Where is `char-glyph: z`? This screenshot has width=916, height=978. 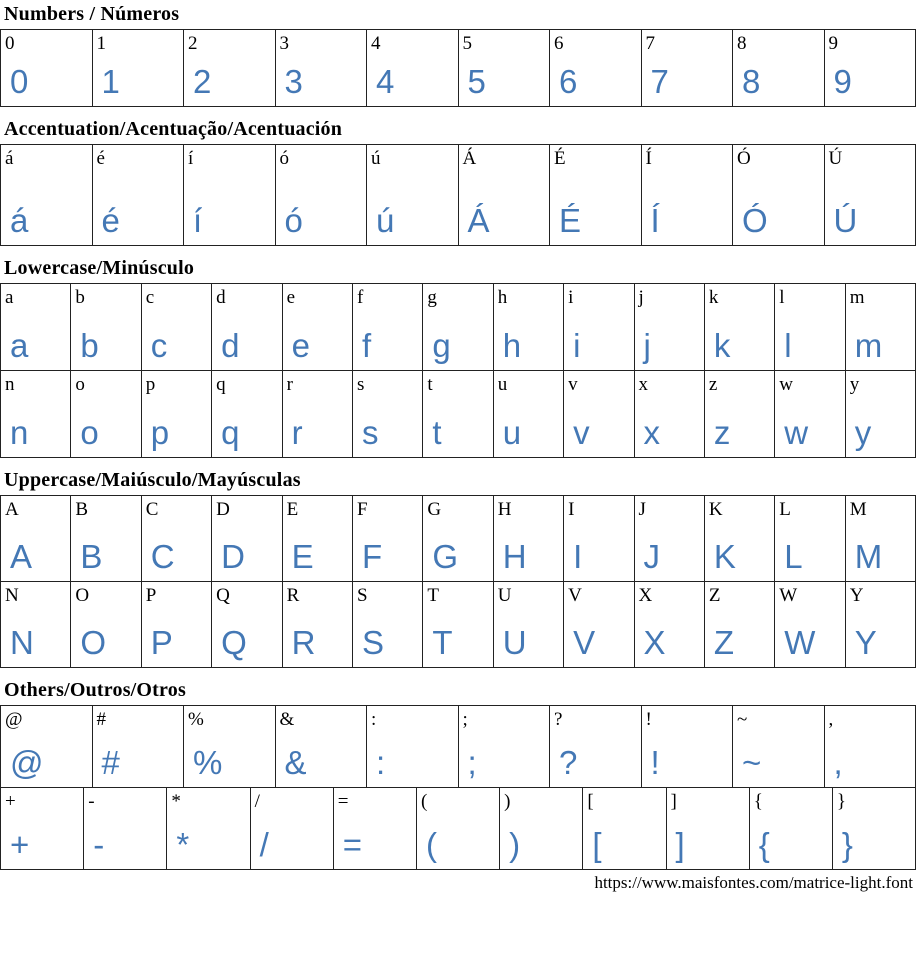 char-glyph: z is located at coordinates (722, 432).